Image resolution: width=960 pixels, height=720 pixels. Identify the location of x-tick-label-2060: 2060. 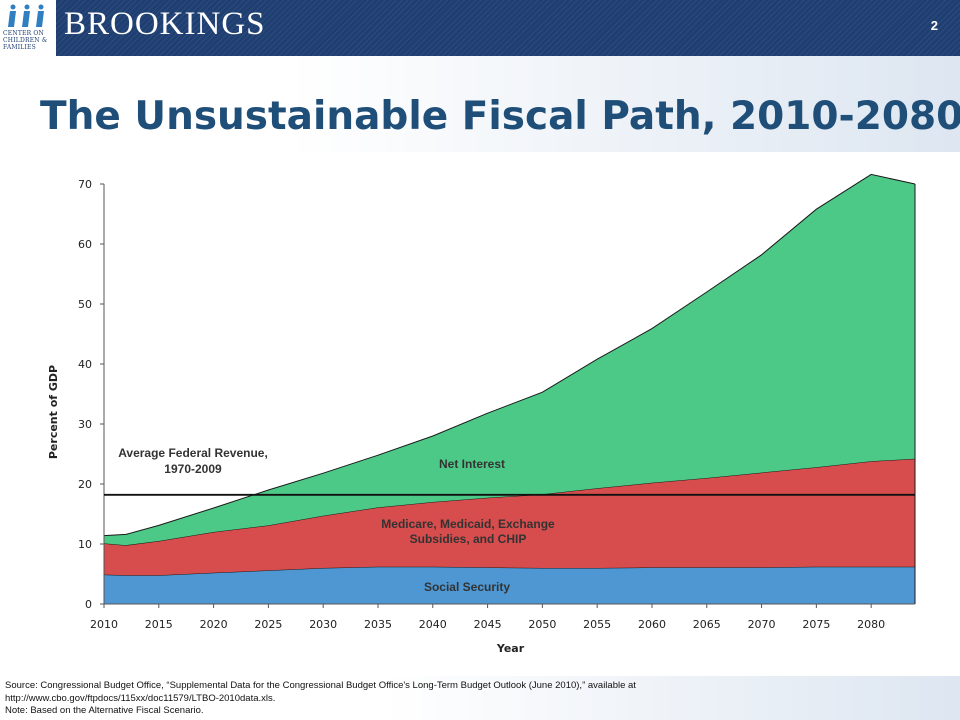
(652, 624).